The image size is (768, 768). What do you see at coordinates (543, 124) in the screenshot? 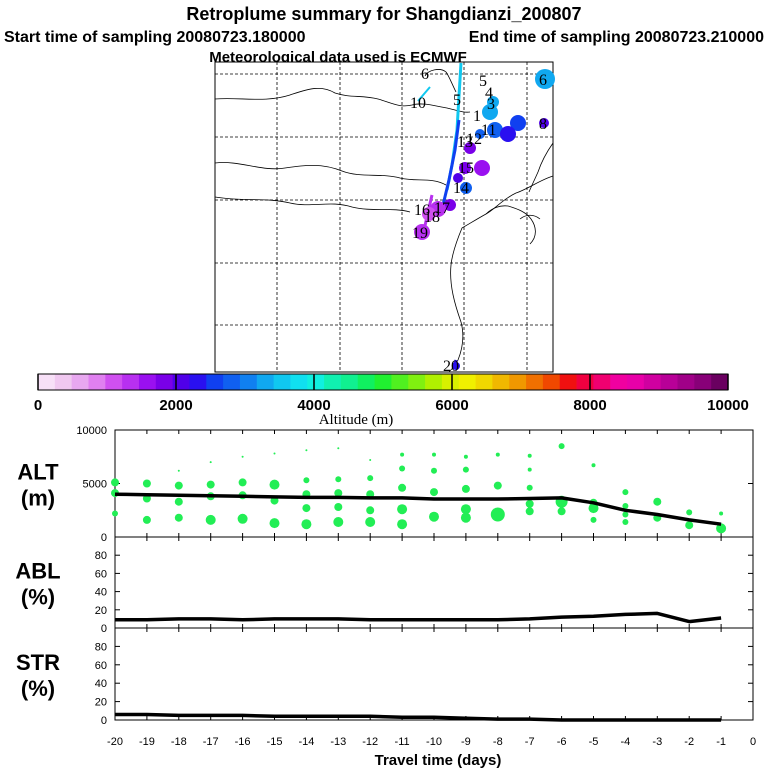
I see `day-label: 8` at bounding box center [543, 124].